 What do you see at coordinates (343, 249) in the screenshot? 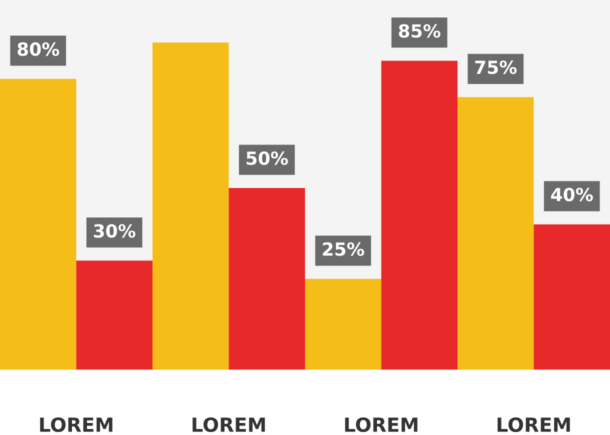
I see `data-label: 25%` at bounding box center [343, 249].